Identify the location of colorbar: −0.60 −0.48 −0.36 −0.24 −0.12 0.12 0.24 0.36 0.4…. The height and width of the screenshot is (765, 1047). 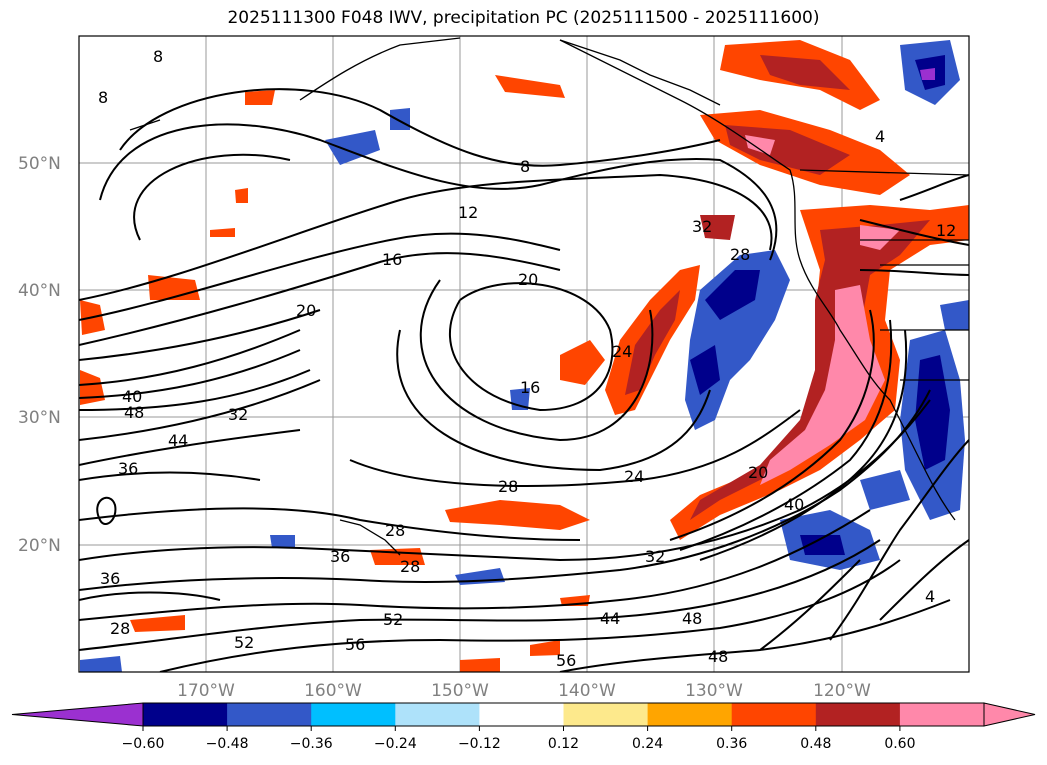
(523, 727).